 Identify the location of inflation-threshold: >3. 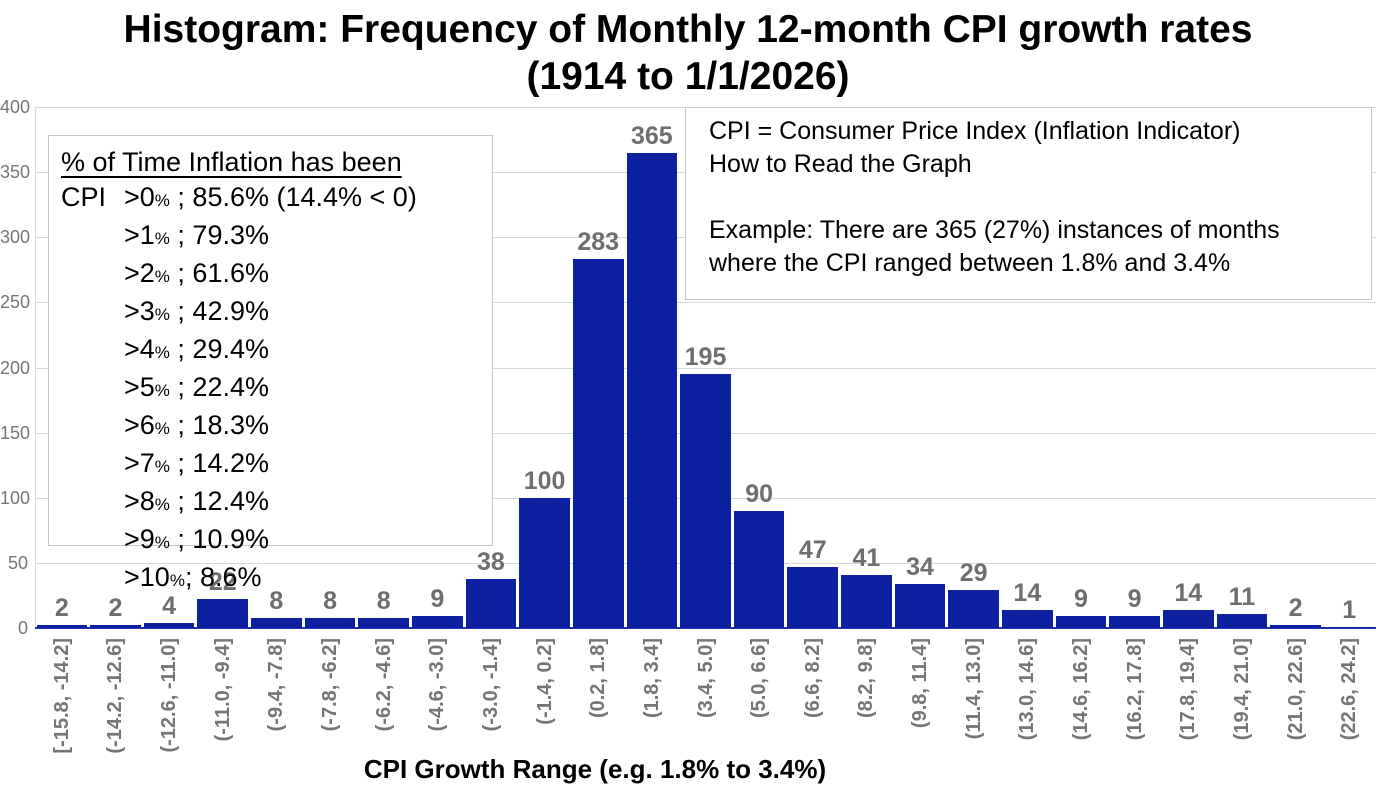
(139, 311).